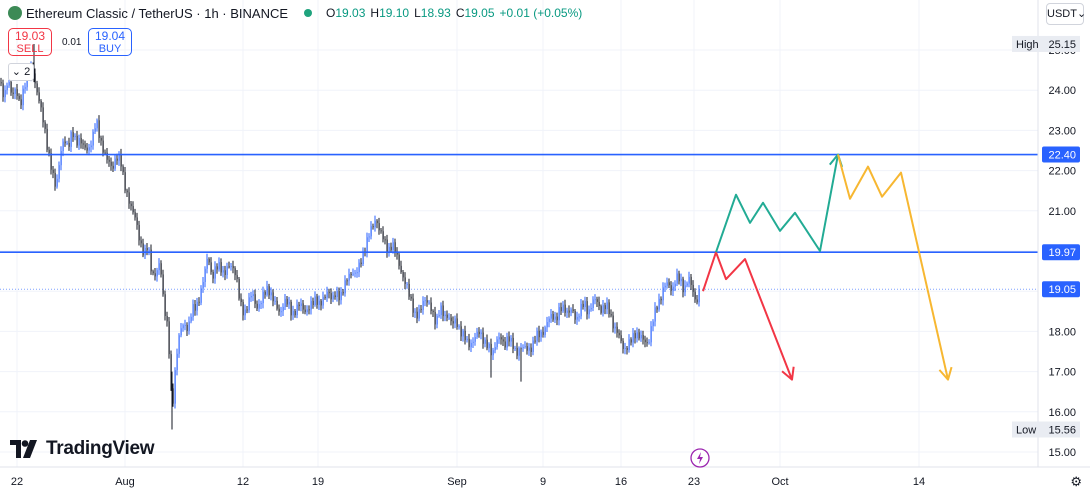 The image size is (1090, 495). I want to click on current-price-tag-bg, so click(1061, 289).